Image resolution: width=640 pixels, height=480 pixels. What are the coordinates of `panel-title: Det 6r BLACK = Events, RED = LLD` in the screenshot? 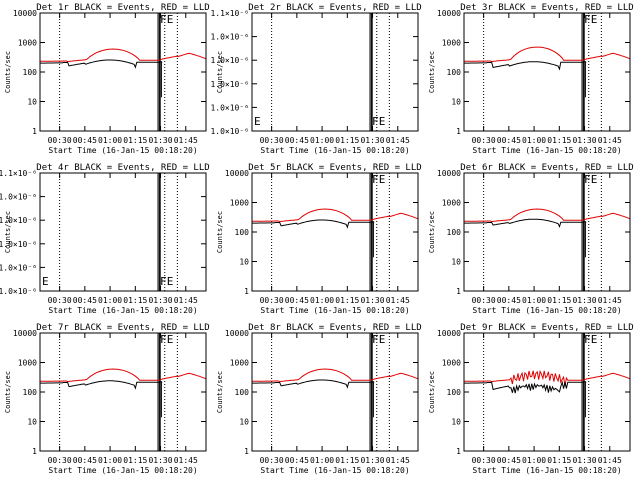 It's located at (546, 168).